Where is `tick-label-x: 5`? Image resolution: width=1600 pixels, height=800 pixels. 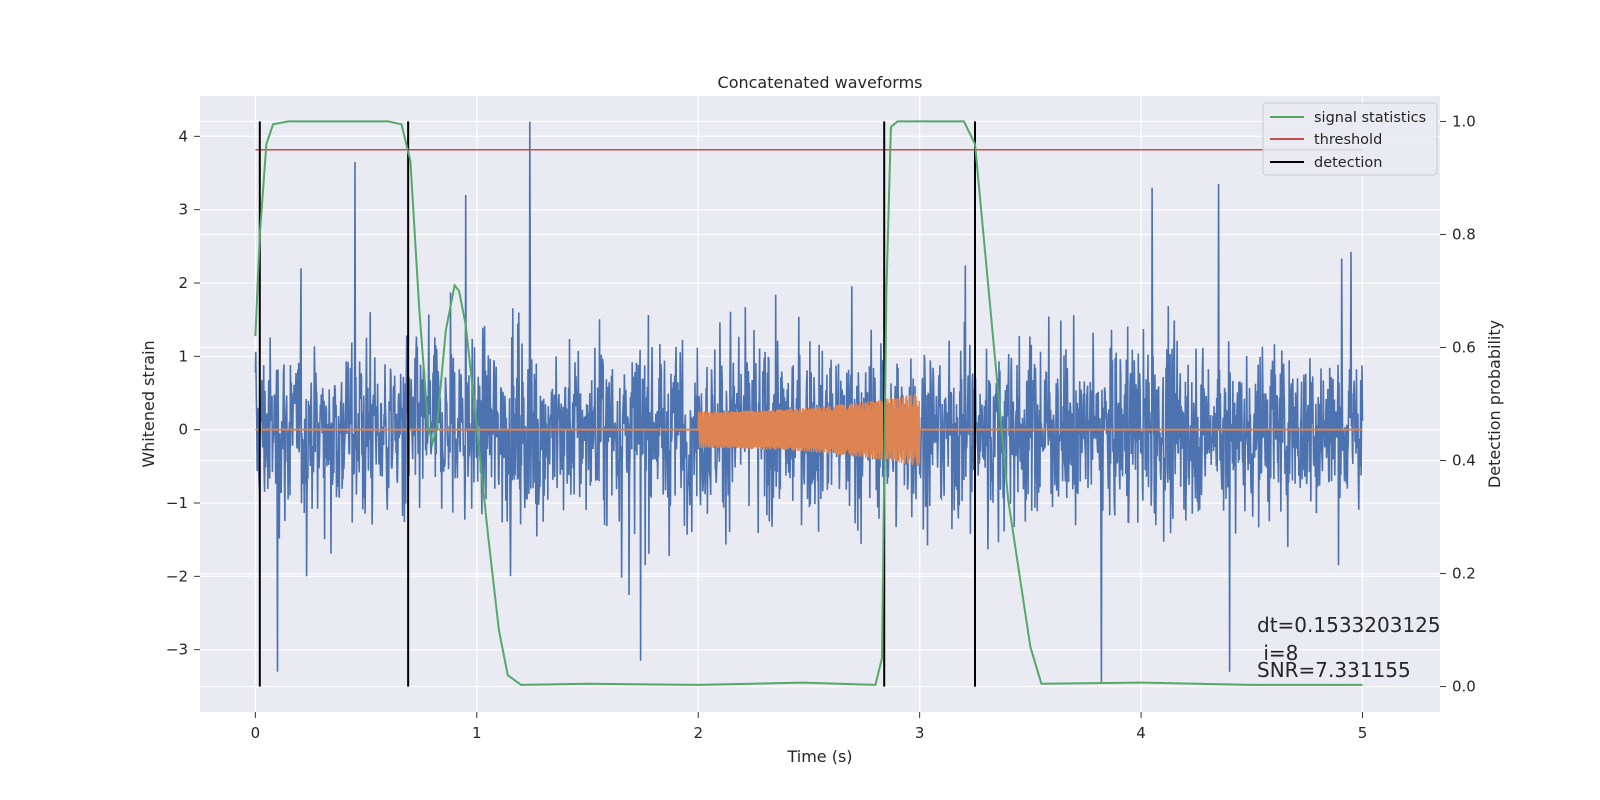
tick-label-x: 5 is located at coordinates (1363, 733).